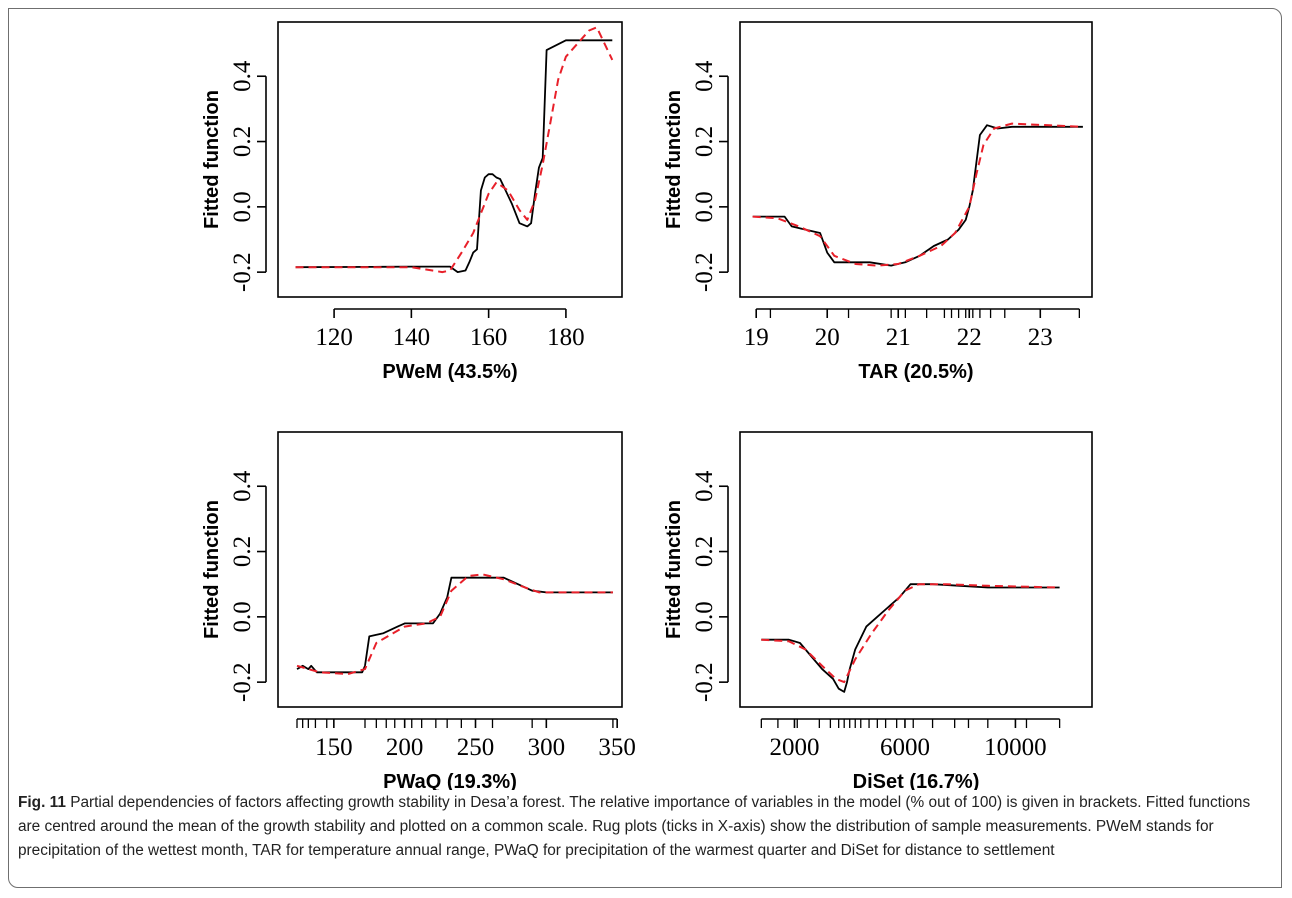 Image resolution: width=1292 pixels, height=898 pixels. What do you see at coordinates (334, 747) in the screenshot?
I see `x-tick-label: 150` at bounding box center [334, 747].